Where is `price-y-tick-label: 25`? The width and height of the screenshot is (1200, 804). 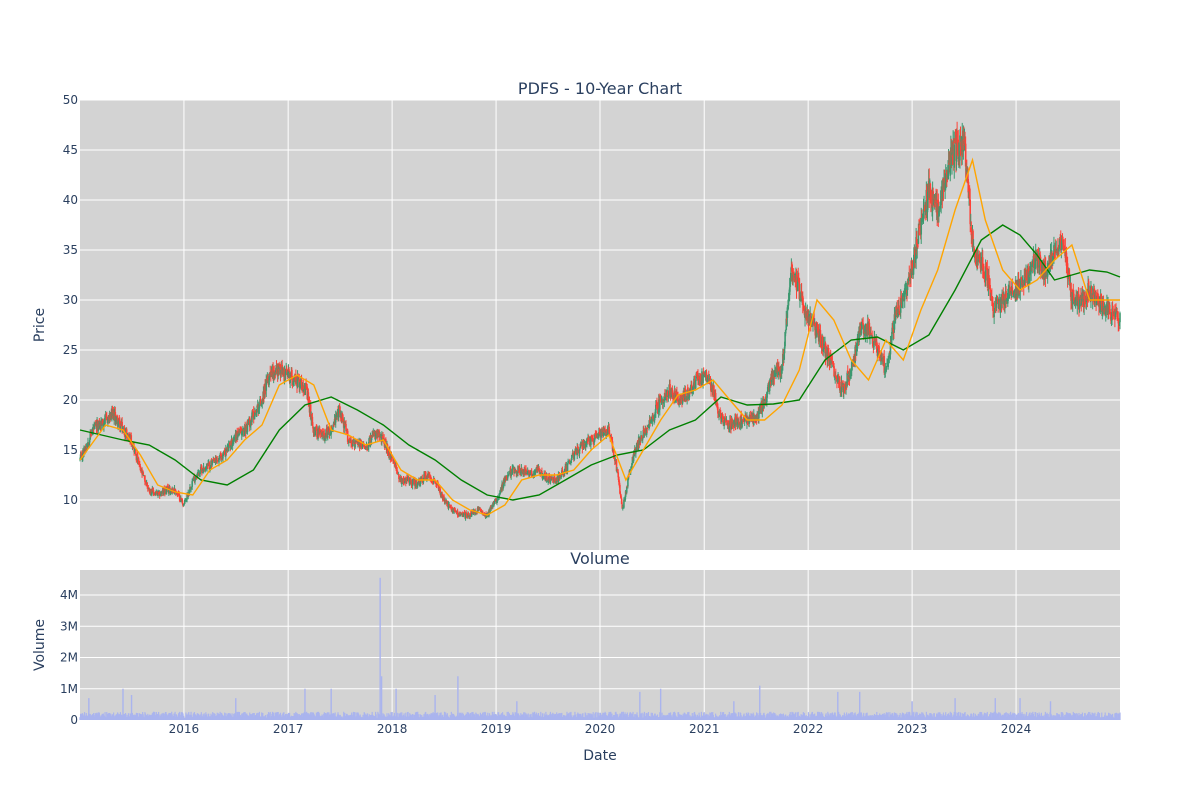
price-y-tick-label: 25 is located at coordinates (70, 350).